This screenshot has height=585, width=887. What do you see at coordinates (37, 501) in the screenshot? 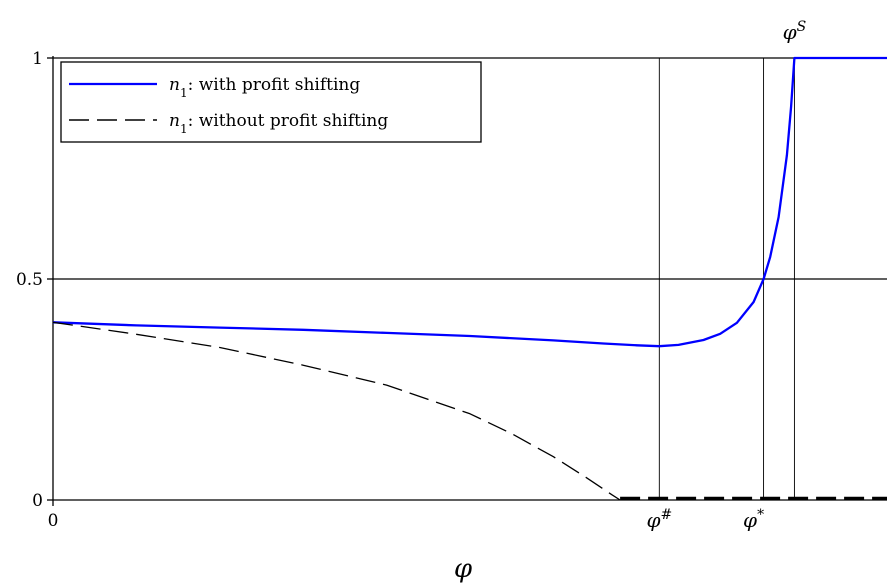
I see `y-tick-label-0: 0` at bounding box center [37, 501].